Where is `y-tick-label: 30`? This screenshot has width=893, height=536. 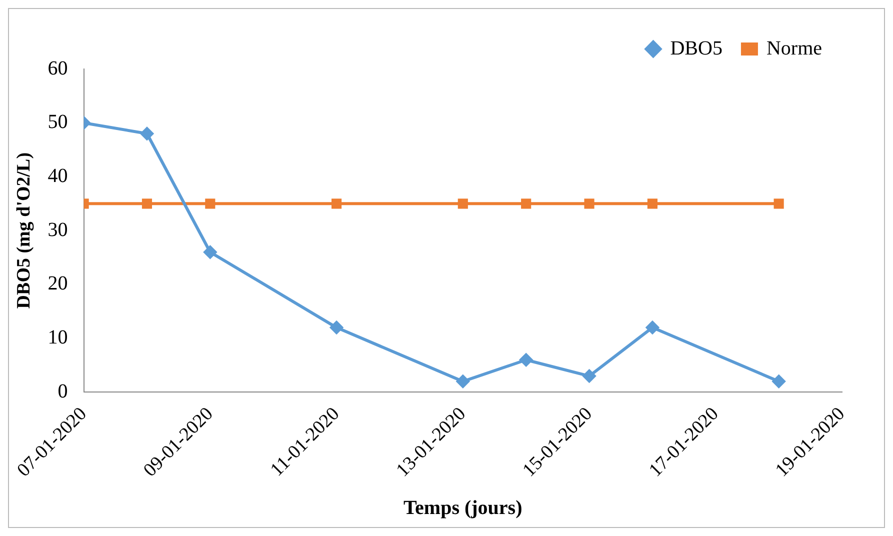 y-tick-label: 30 is located at coordinates (58, 229).